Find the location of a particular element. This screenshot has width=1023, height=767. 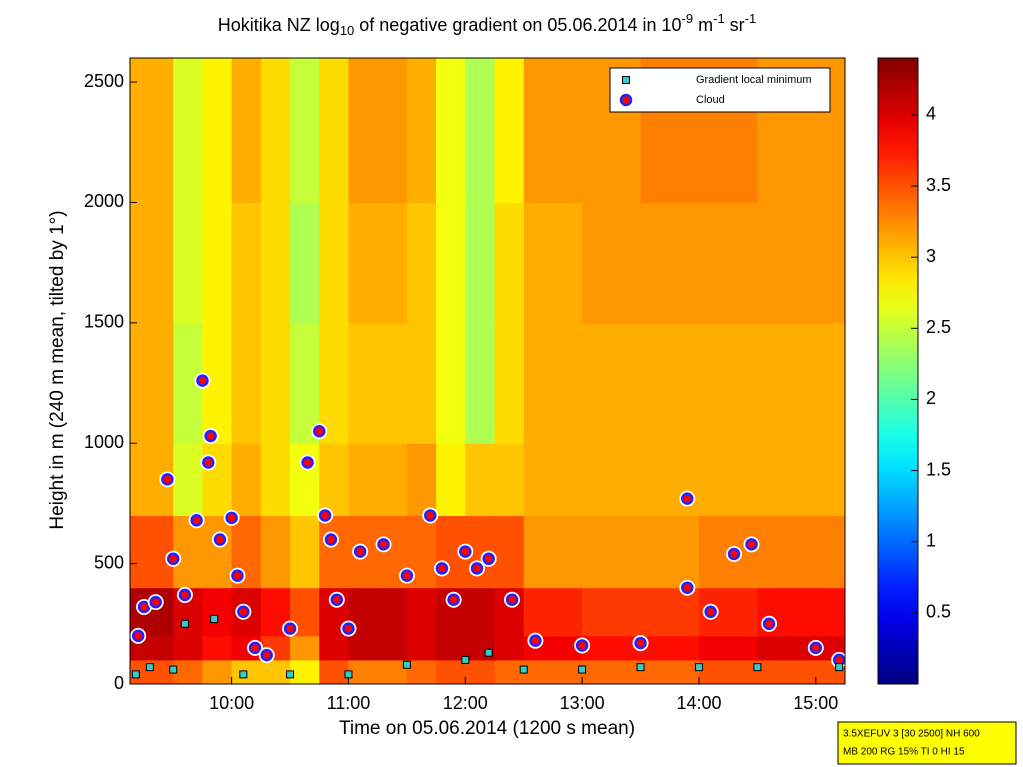

colorbar-tick-label: 3.5 is located at coordinates (938, 185).